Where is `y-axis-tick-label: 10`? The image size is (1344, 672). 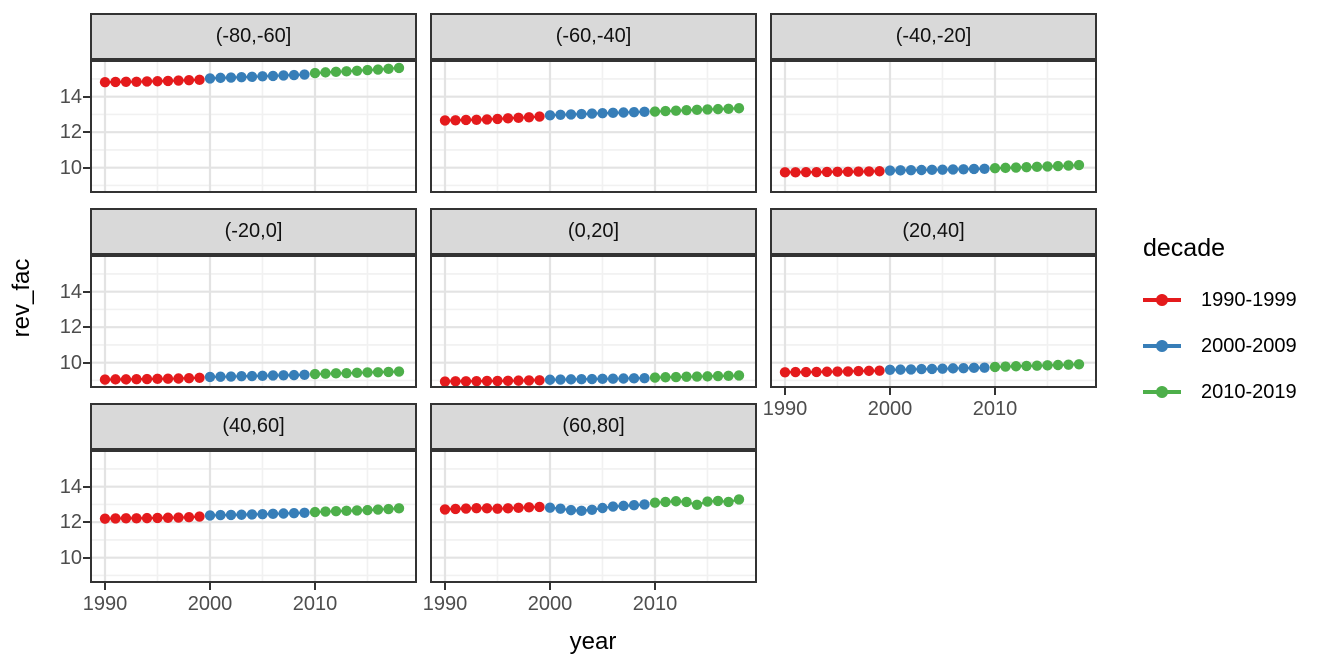
y-axis-tick-label: 10 is located at coordinates (70, 362).